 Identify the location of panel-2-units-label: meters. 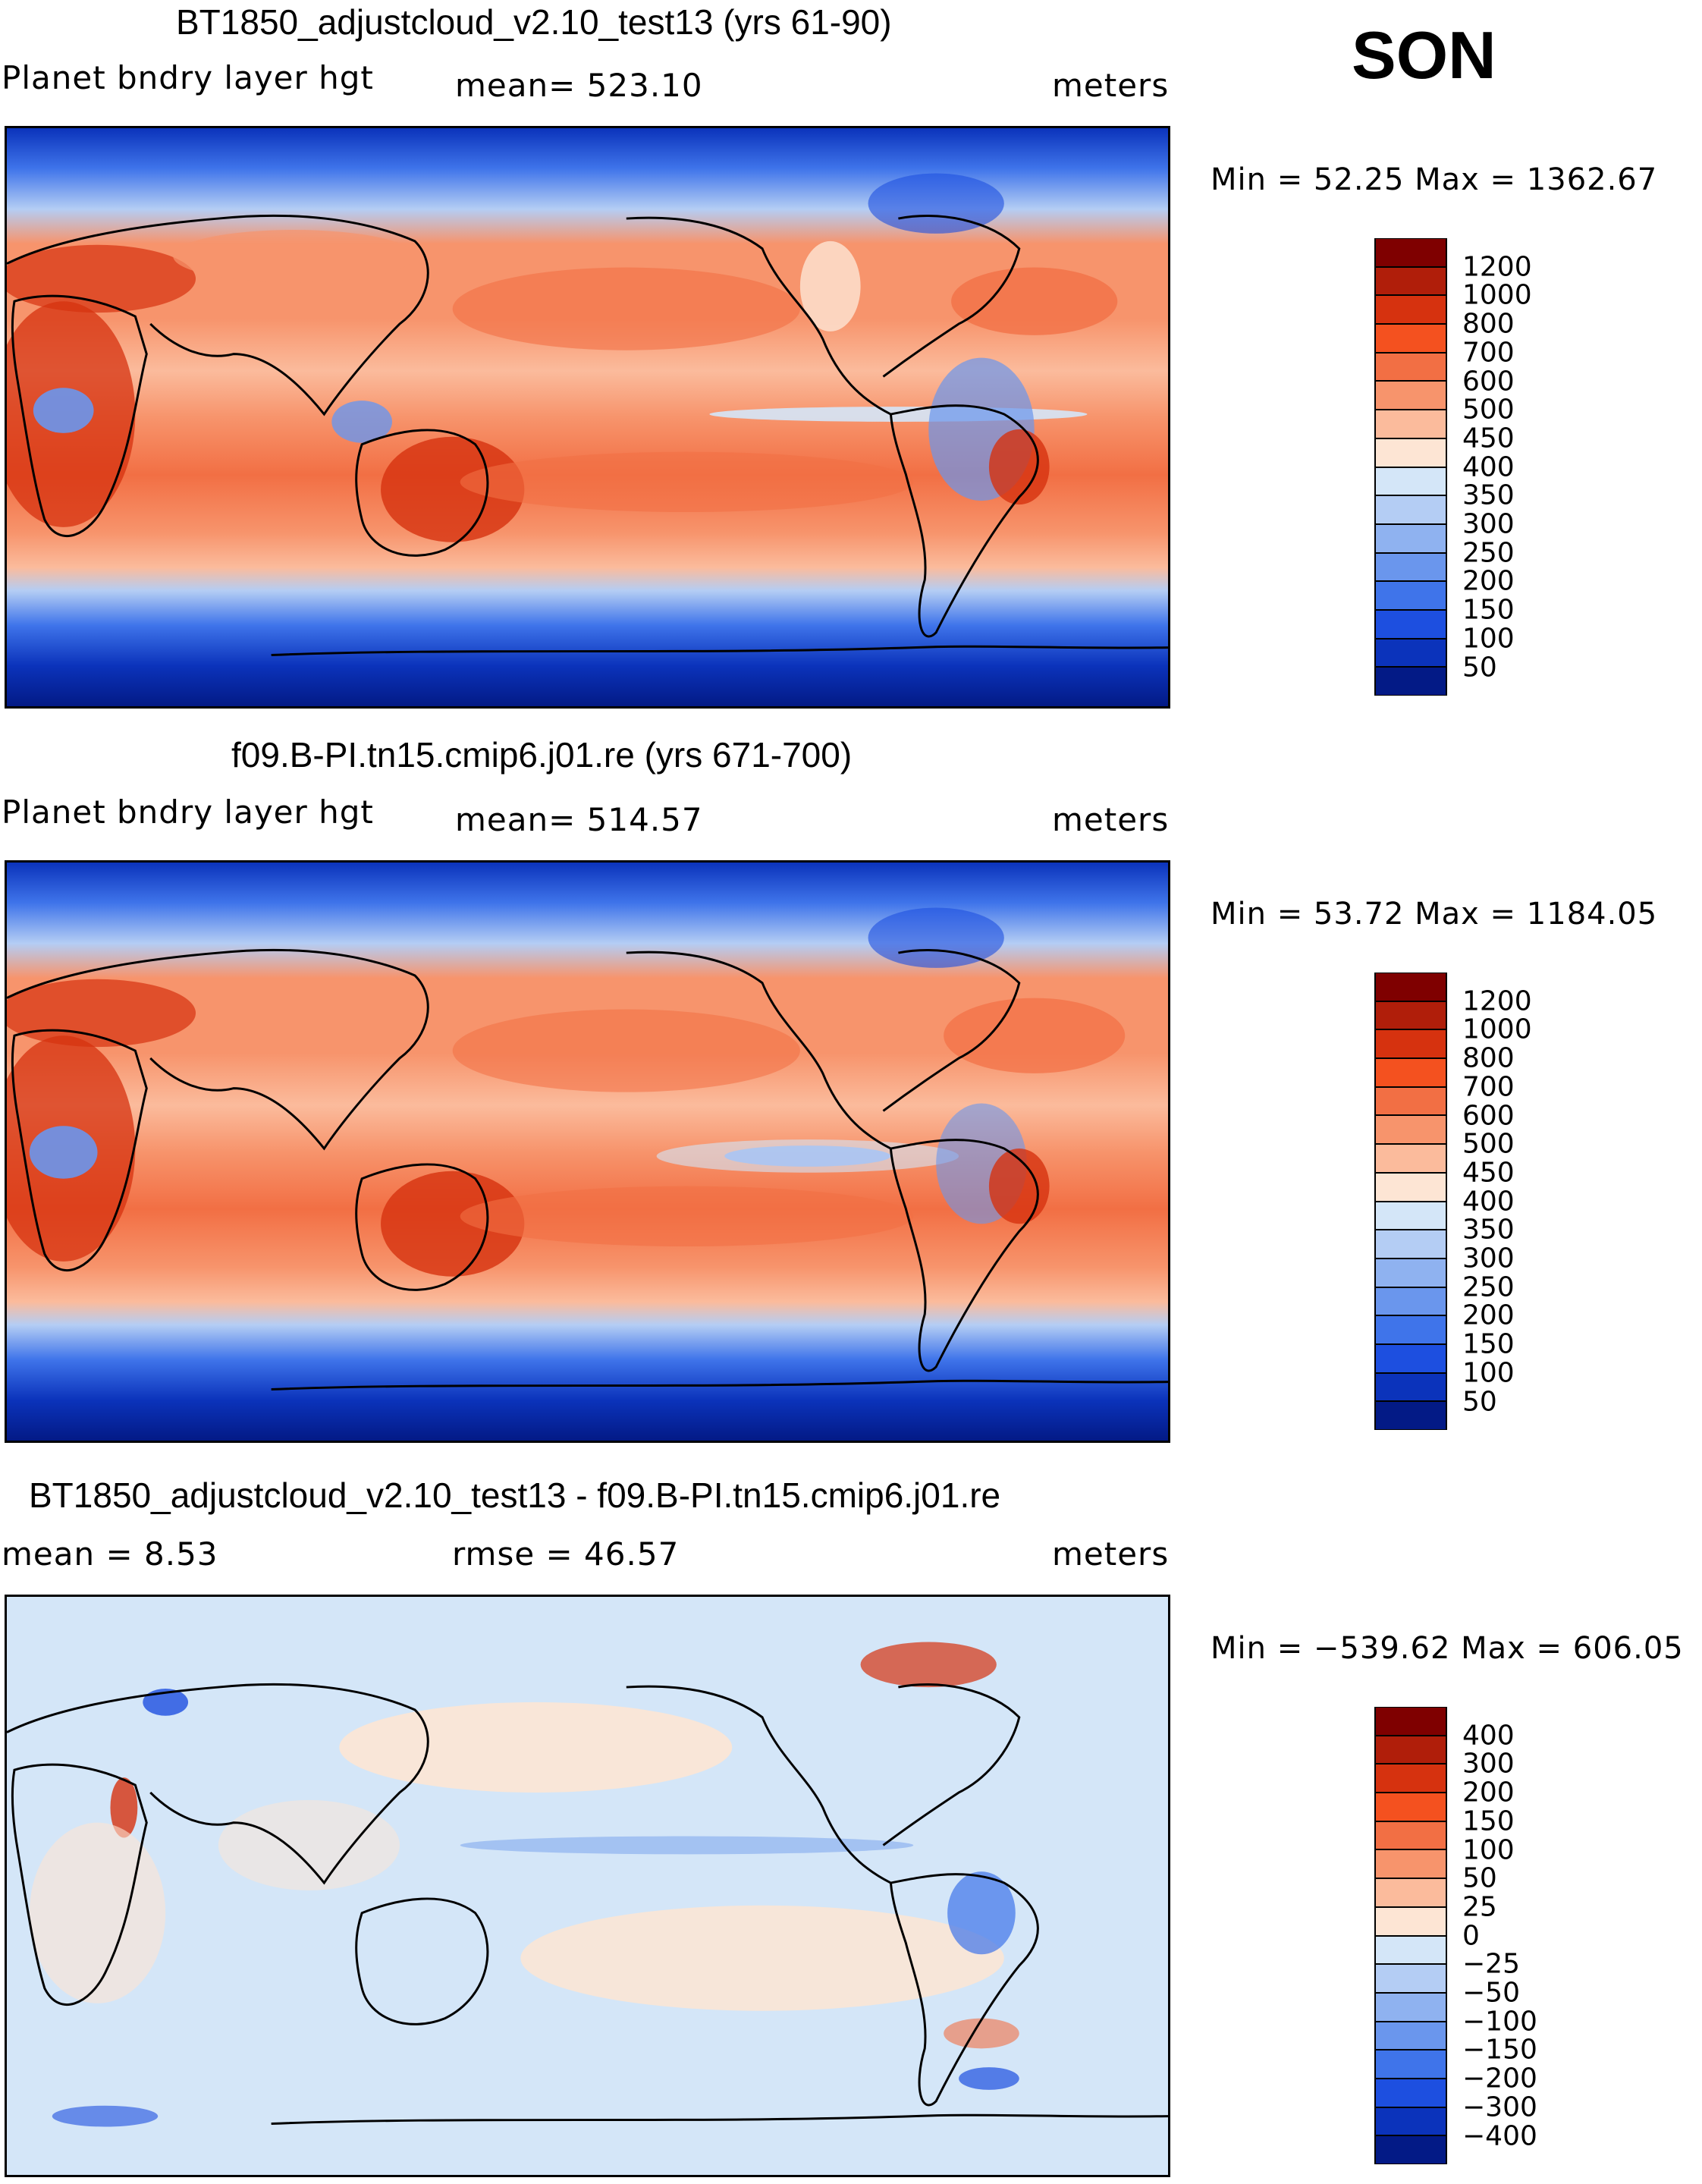
(1111, 819).